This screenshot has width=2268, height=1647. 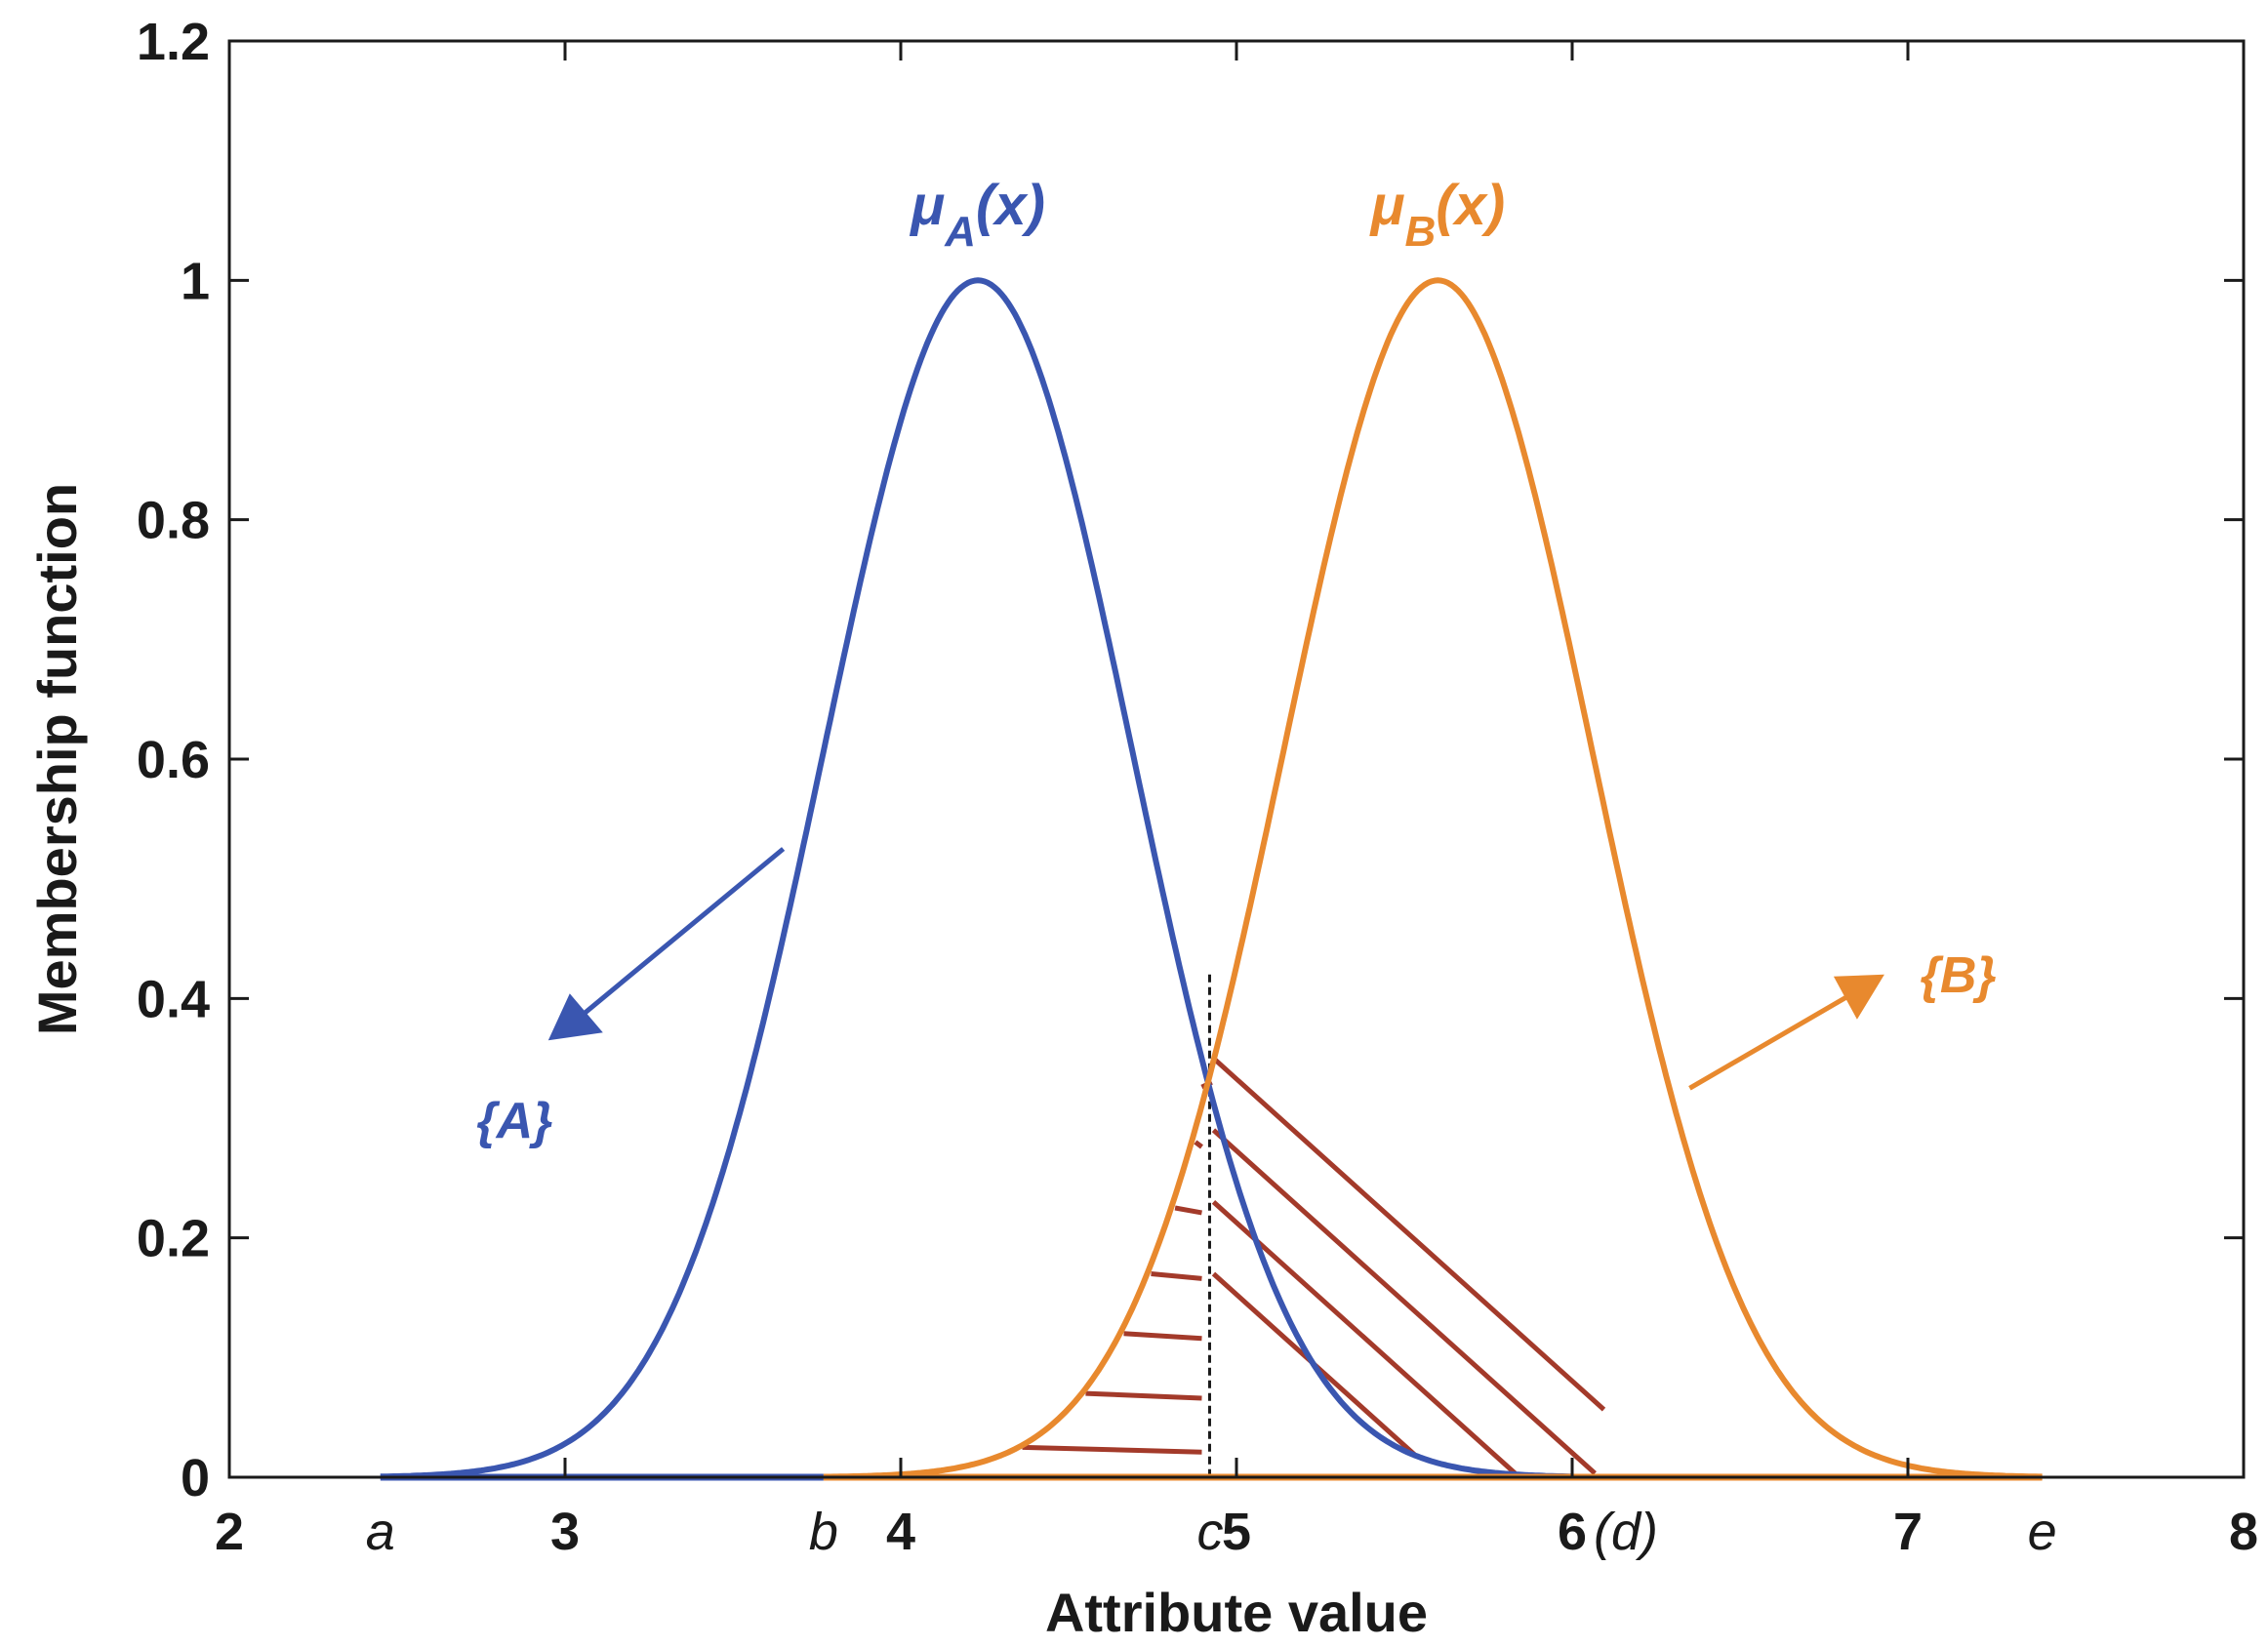 I want to click on y-axis-title: Membership function, so click(x=57, y=759).